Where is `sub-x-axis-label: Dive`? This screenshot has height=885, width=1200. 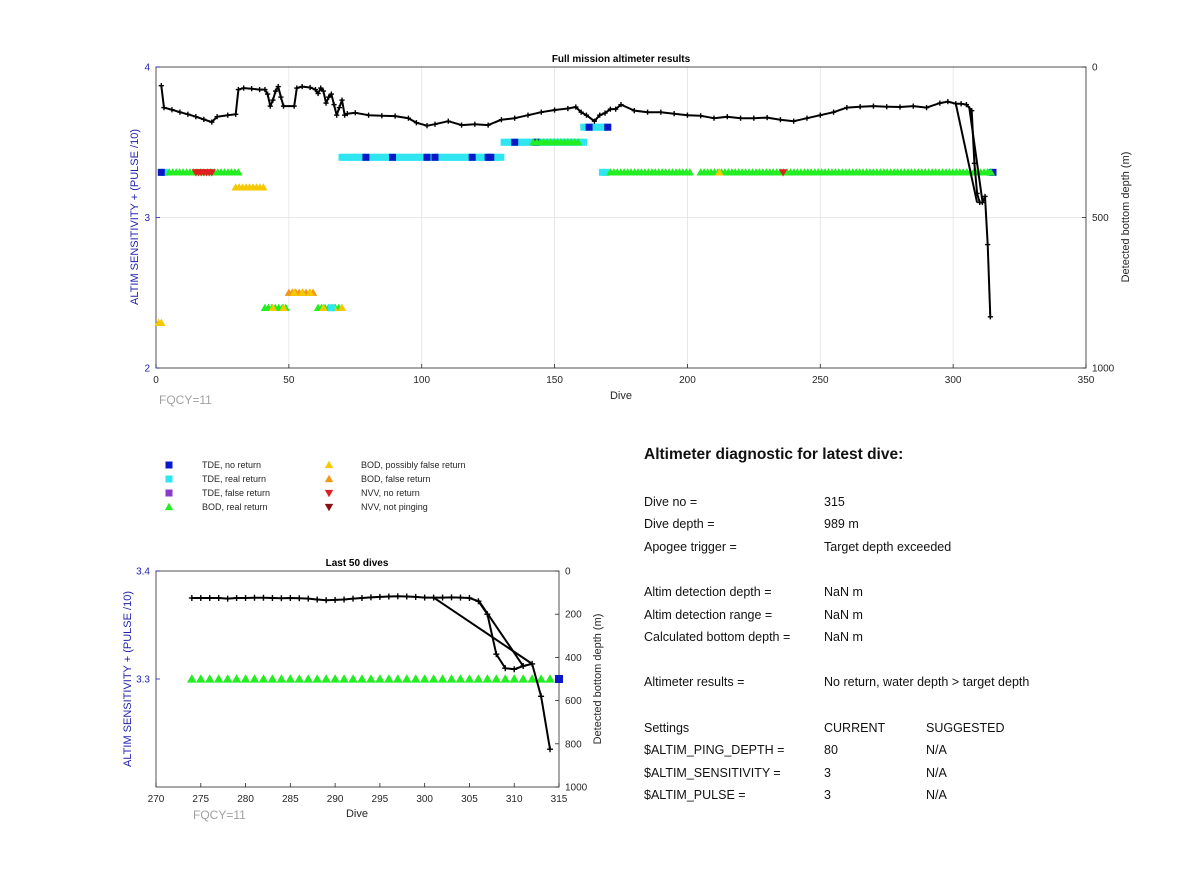 sub-x-axis-label: Dive is located at coordinates (357, 814).